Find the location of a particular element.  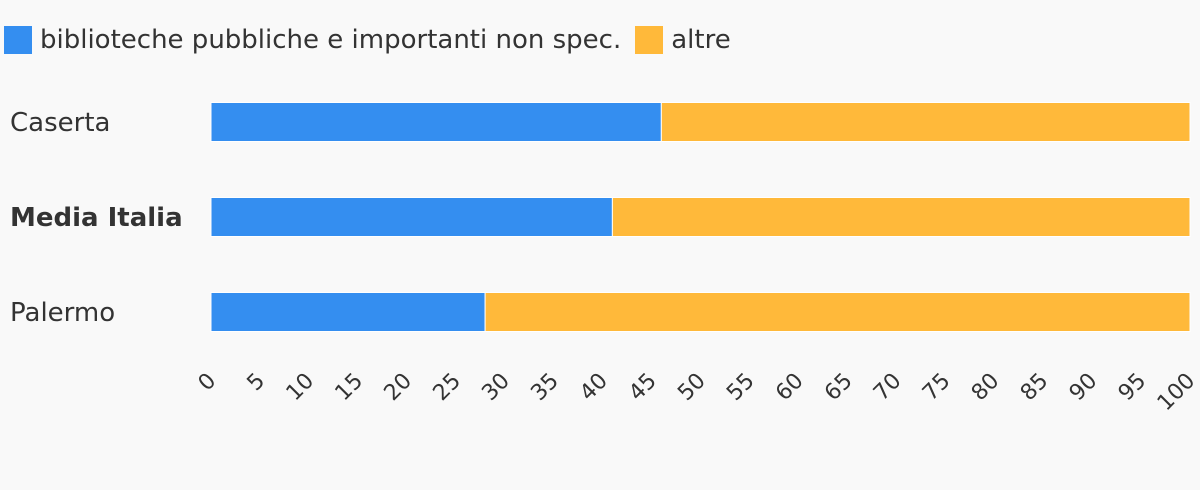

x-tick-label: 100 is located at coordinates (1176, 392).